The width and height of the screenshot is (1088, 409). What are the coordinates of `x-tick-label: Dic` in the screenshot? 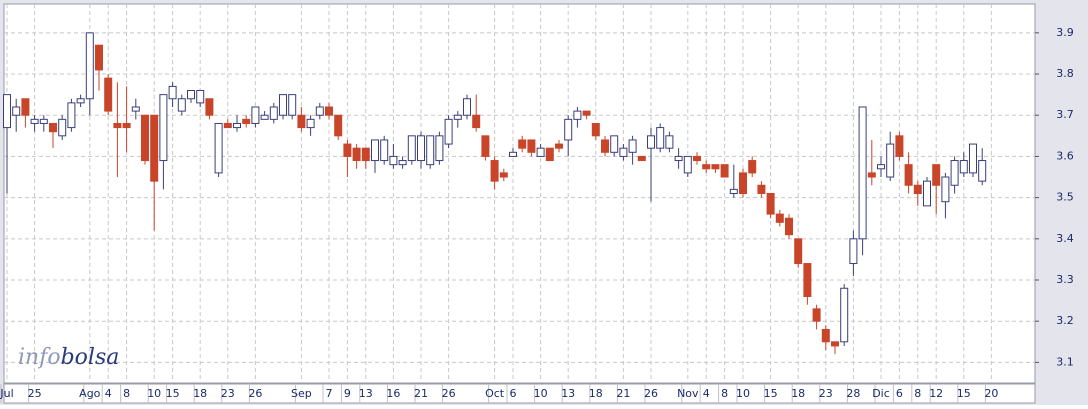 It's located at (881, 393).